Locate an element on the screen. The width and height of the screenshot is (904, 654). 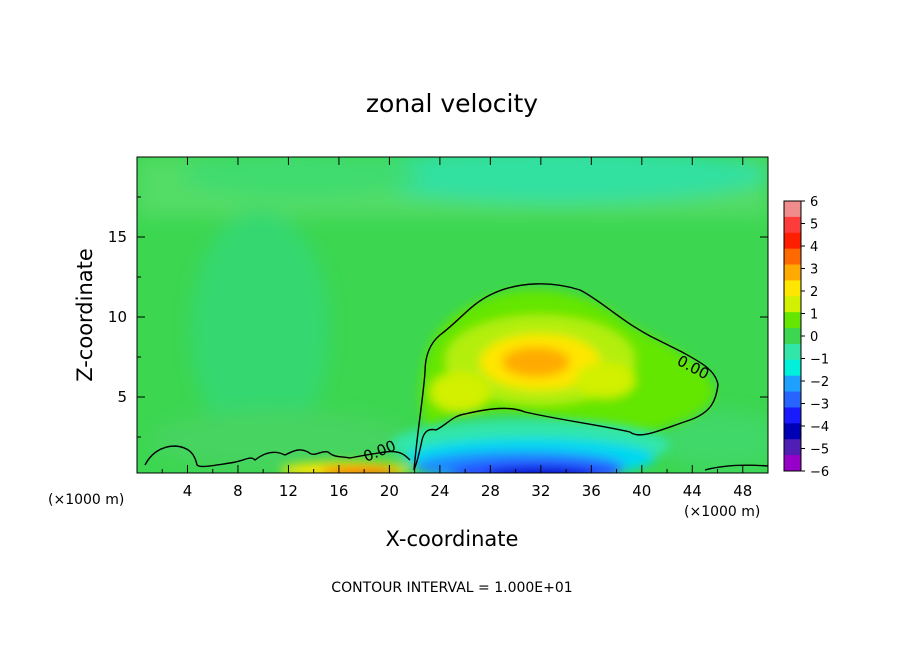
x-tick-label: 28 is located at coordinates (490, 491).